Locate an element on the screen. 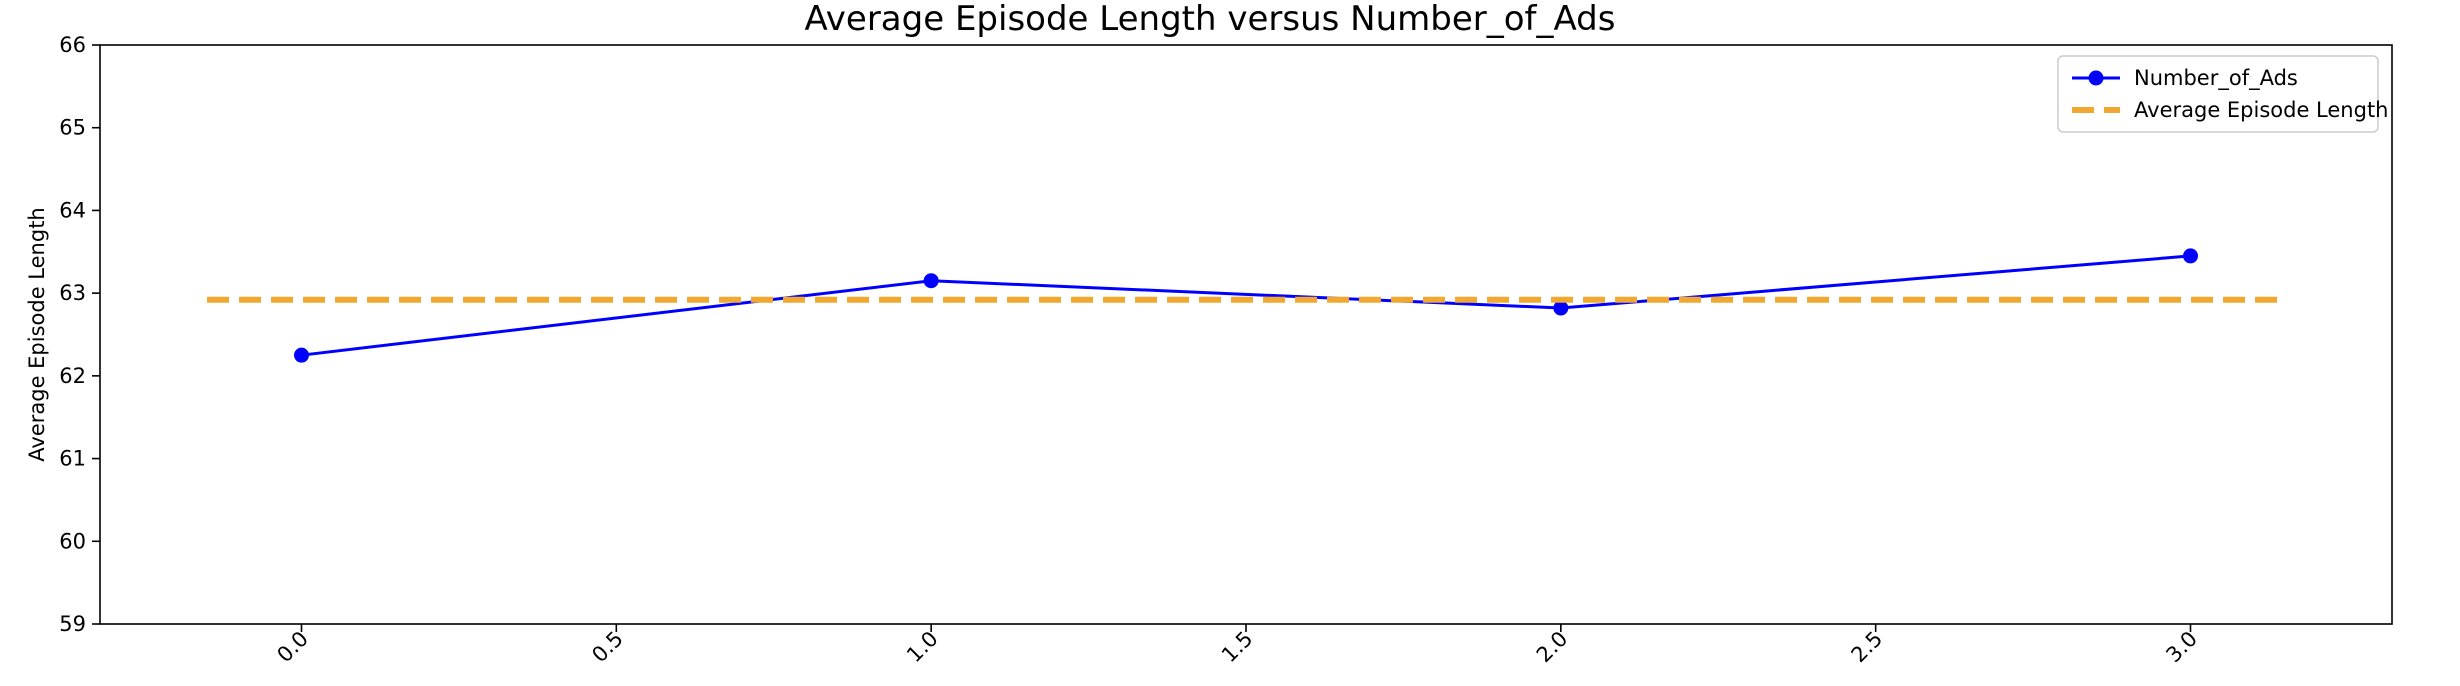 Image resolution: width=2460 pixels, height=686 pixels. legend-label-0: Number_of_Ads is located at coordinates (2216, 78).